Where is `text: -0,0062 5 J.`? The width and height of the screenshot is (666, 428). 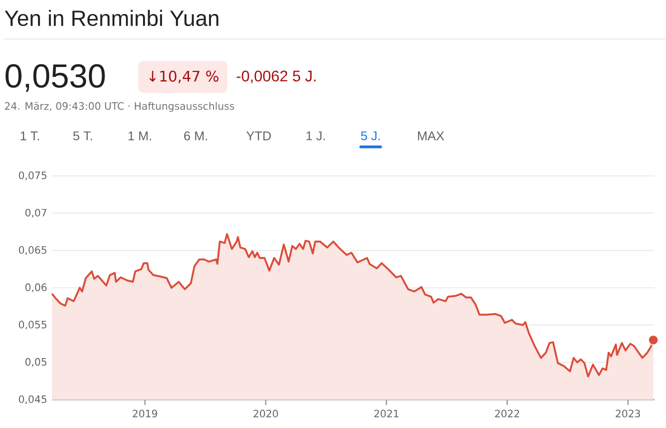 text: -0,0062 5 J. is located at coordinates (276, 77).